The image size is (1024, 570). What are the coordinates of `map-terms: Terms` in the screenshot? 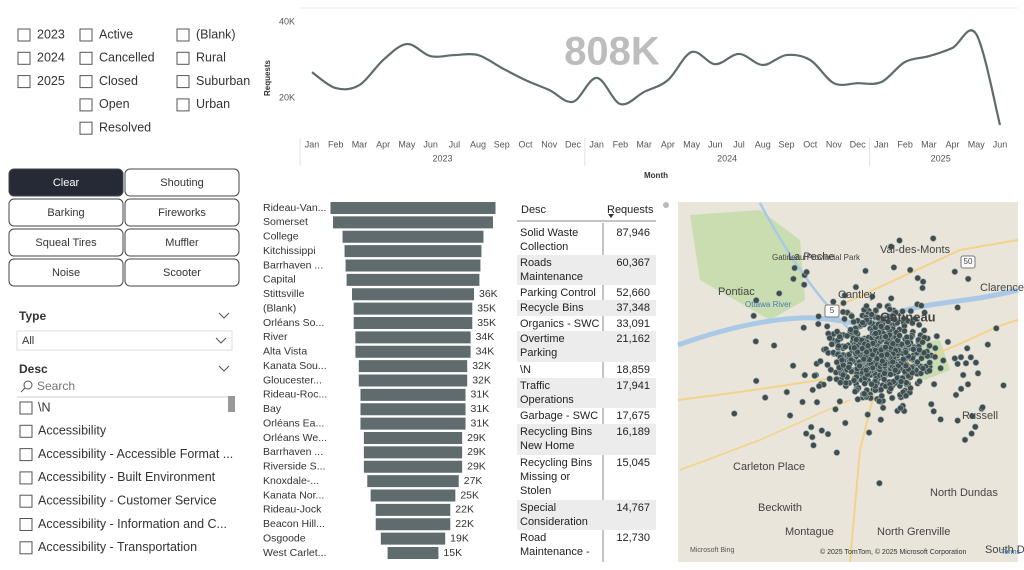 It's located at (1011, 552).